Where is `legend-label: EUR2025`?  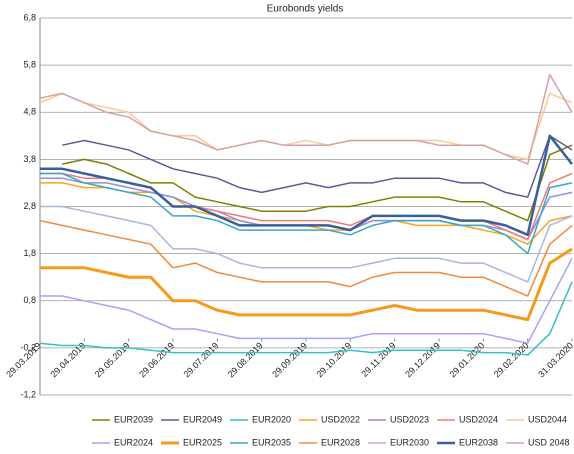 legend-label: EUR2025 is located at coordinates (202, 442).